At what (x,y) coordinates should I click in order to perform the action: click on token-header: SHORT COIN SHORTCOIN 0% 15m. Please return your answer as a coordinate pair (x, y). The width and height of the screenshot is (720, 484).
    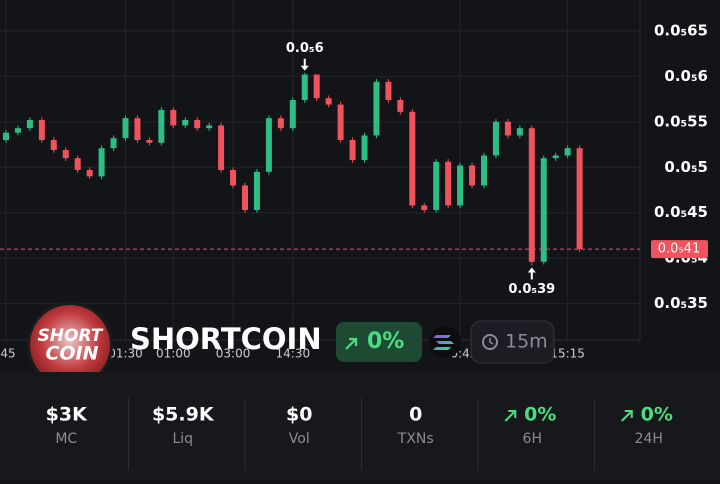
    Looking at the image, I should click on (291, 345).